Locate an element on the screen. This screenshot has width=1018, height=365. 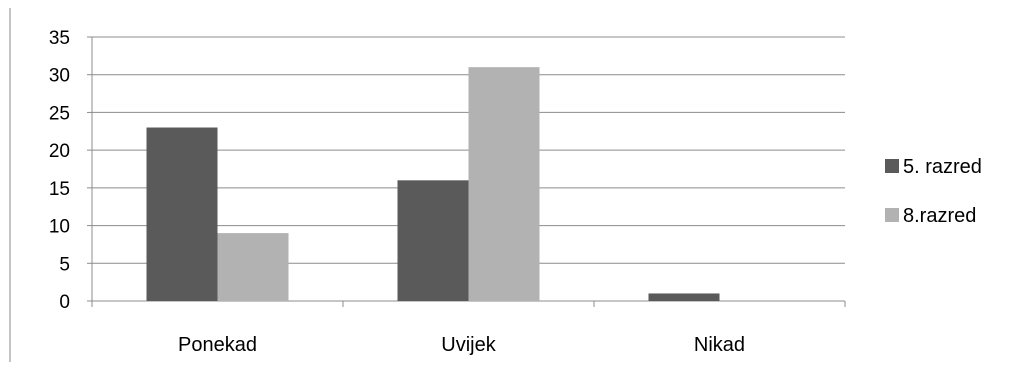
x-category-label: Nikad is located at coordinates (719, 345).